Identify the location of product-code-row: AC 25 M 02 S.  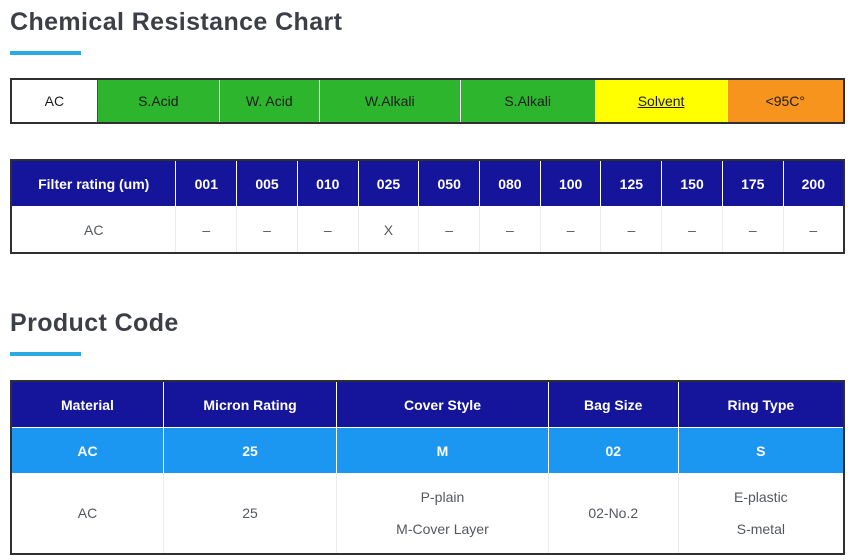
(427, 450).